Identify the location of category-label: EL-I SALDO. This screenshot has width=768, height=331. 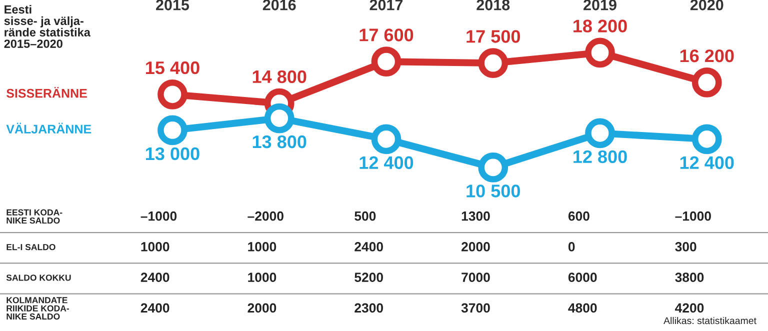
(31, 247).